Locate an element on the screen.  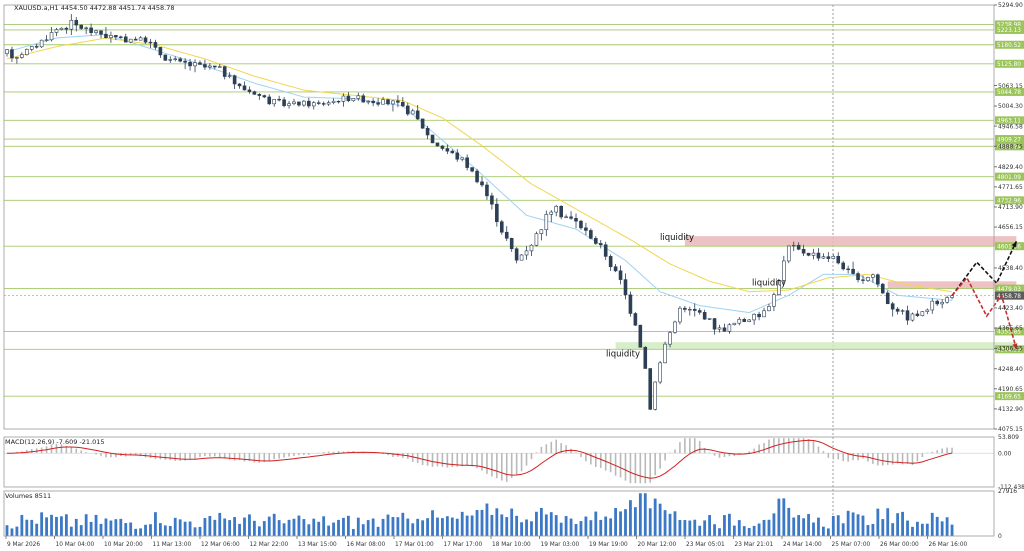
price-tick-label: 4075.15 is located at coordinates (1010, 429).